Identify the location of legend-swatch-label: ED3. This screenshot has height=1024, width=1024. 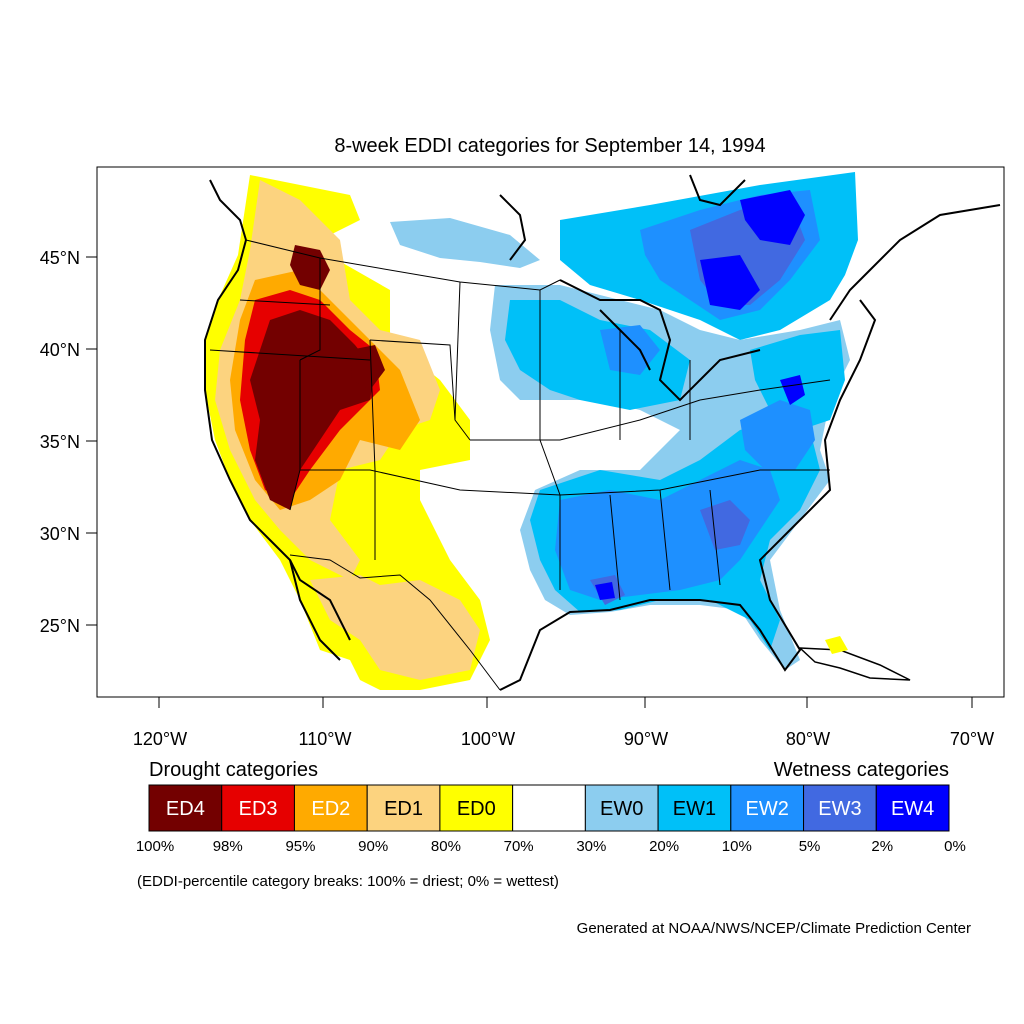
(258, 809).